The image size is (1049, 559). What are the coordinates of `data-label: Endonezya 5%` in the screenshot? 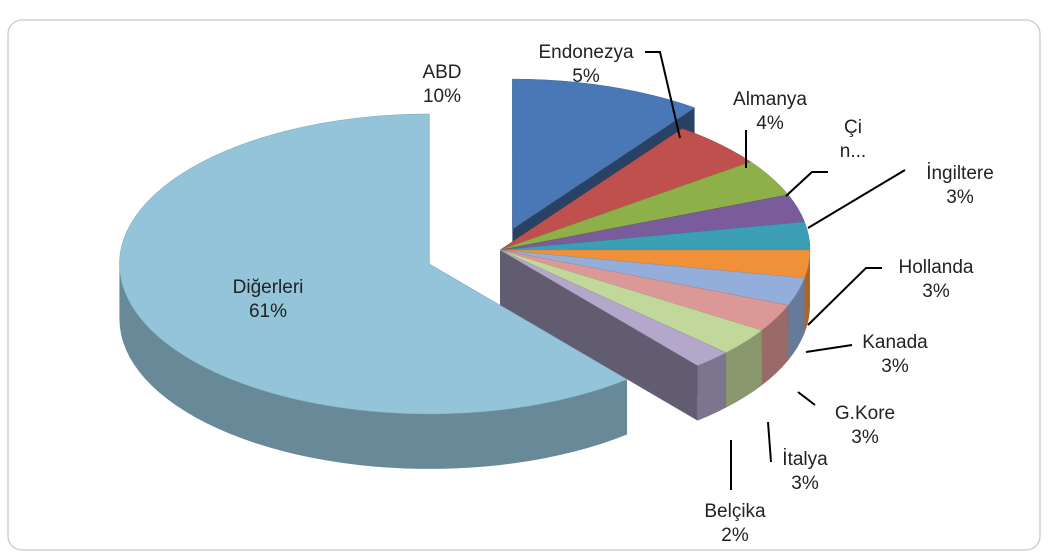 It's located at (585, 65).